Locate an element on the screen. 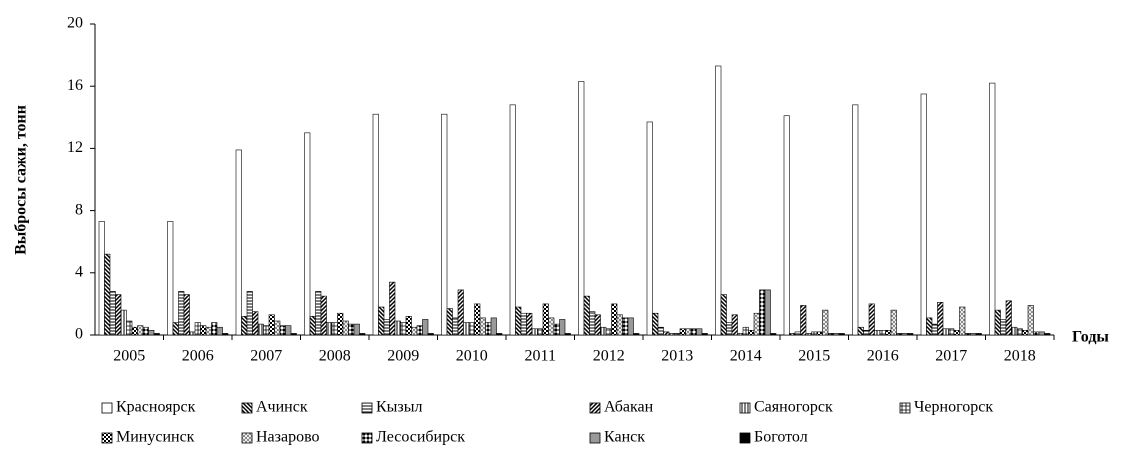 The image size is (1127, 461). x-tick-label: 2017 is located at coordinates (951, 356).